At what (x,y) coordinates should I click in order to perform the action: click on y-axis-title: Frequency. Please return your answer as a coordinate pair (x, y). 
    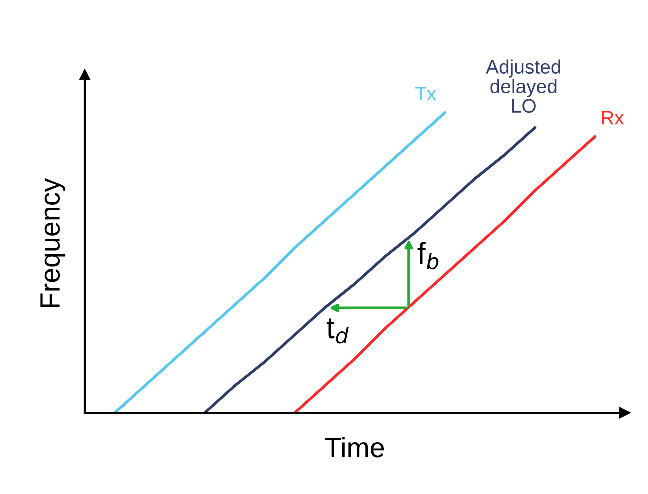
    Looking at the image, I should click on (53, 243).